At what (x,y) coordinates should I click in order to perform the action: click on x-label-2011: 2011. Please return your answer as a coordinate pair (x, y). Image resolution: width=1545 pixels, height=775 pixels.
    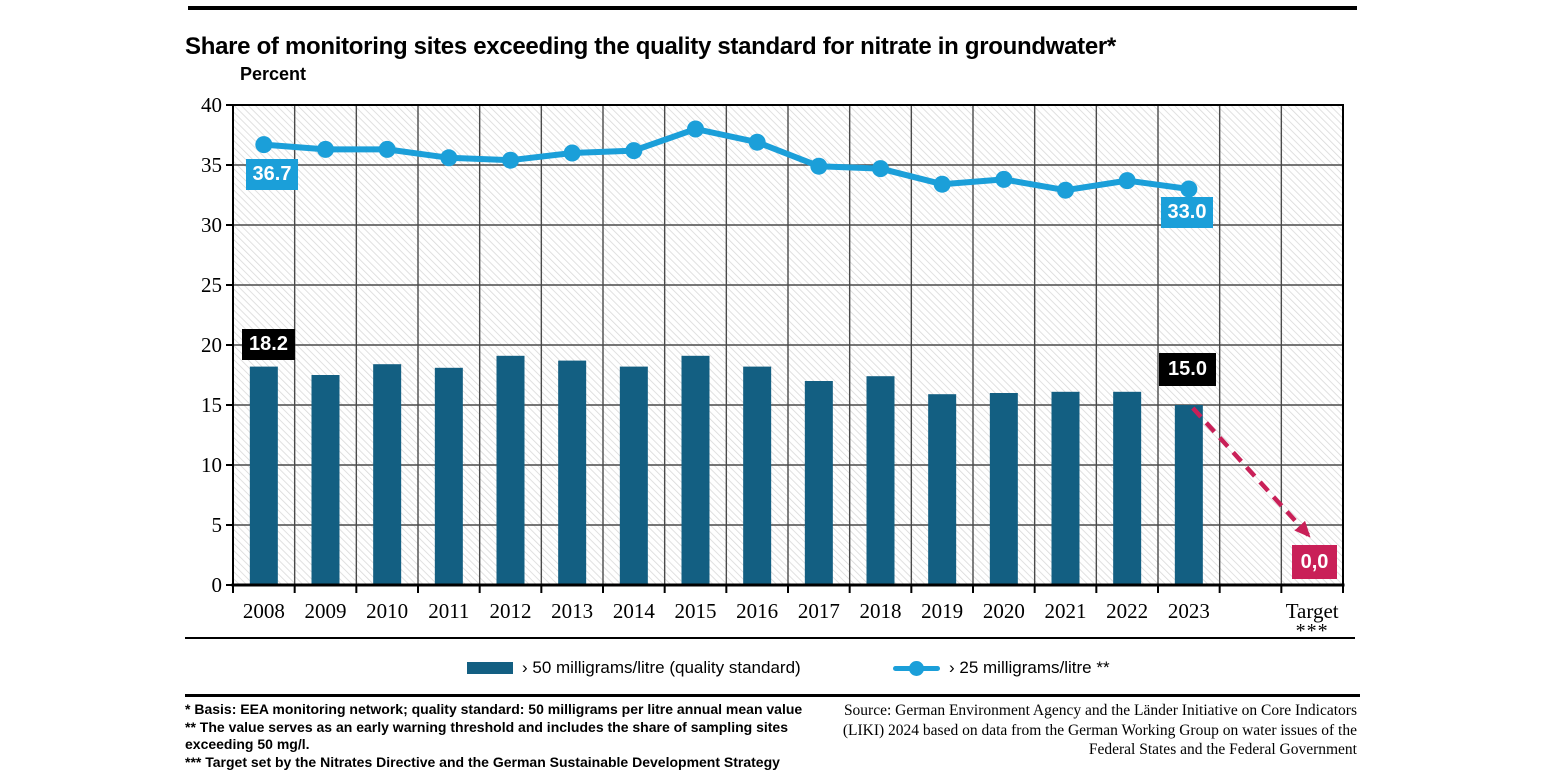
    Looking at the image, I should click on (449, 611).